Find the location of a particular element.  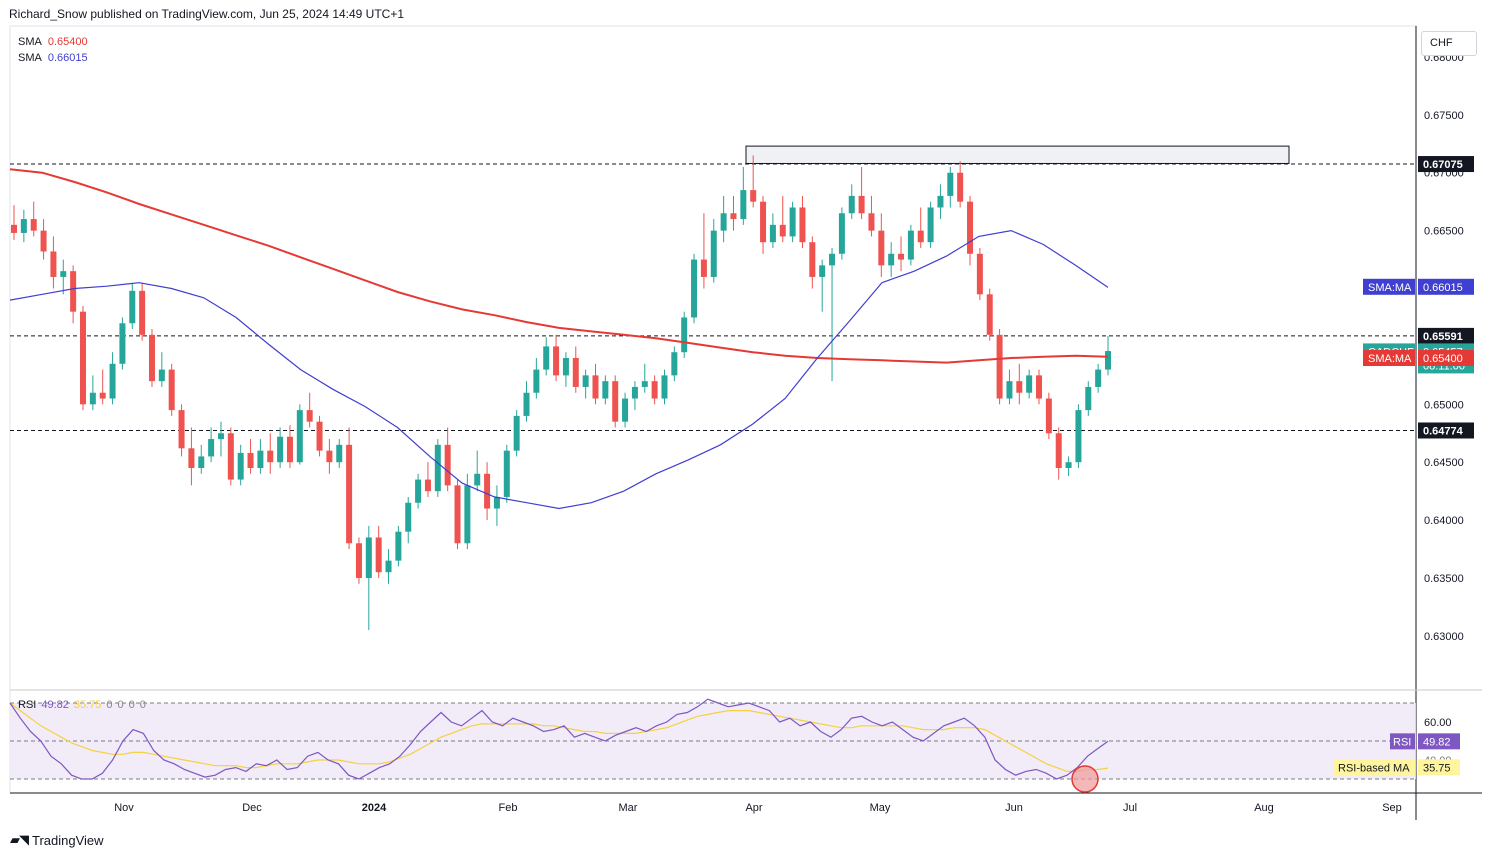

price-tag-name: SMA:MA is located at coordinates (1390, 359).